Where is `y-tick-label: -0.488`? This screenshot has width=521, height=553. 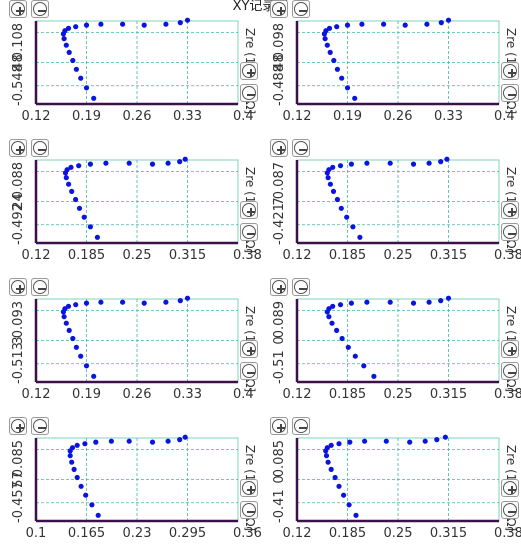 y-tick-label: -0.488 is located at coordinates (279, 85).